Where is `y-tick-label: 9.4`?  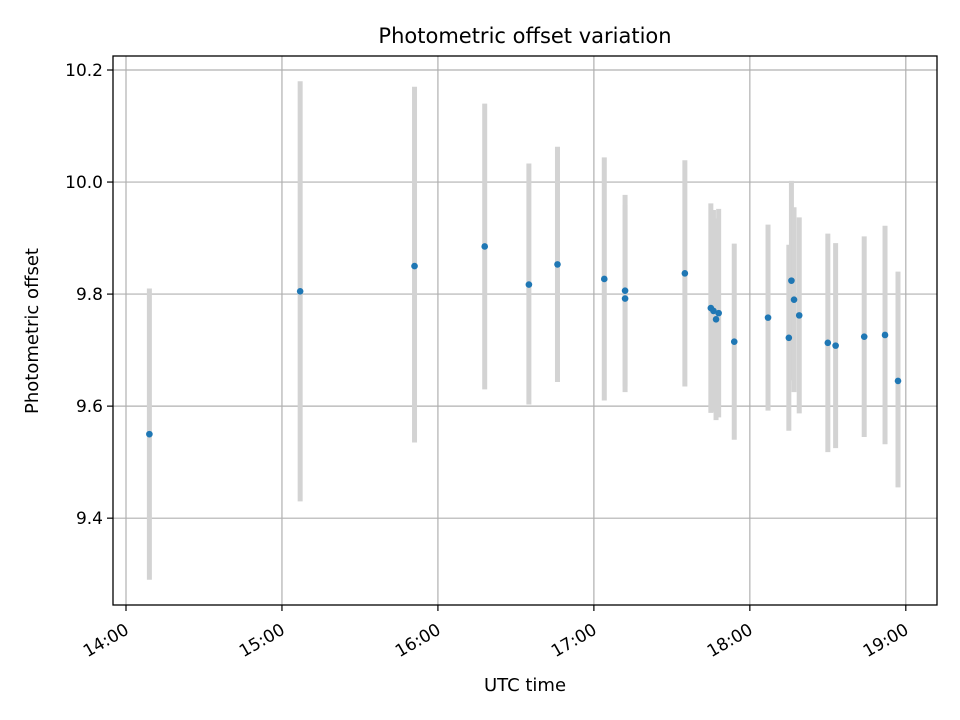 y-tick-label: 9.4 is located at coordinates (89, 519).